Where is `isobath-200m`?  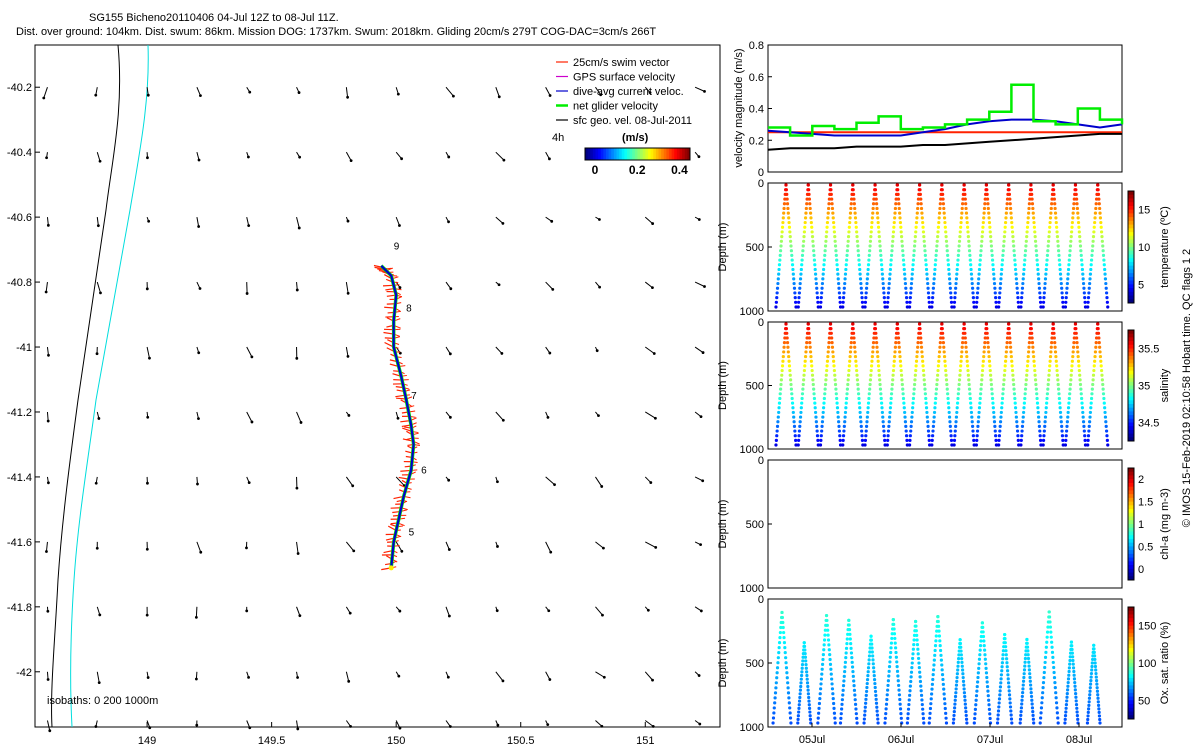
isobath-200m is located at coordinates (109, 386).